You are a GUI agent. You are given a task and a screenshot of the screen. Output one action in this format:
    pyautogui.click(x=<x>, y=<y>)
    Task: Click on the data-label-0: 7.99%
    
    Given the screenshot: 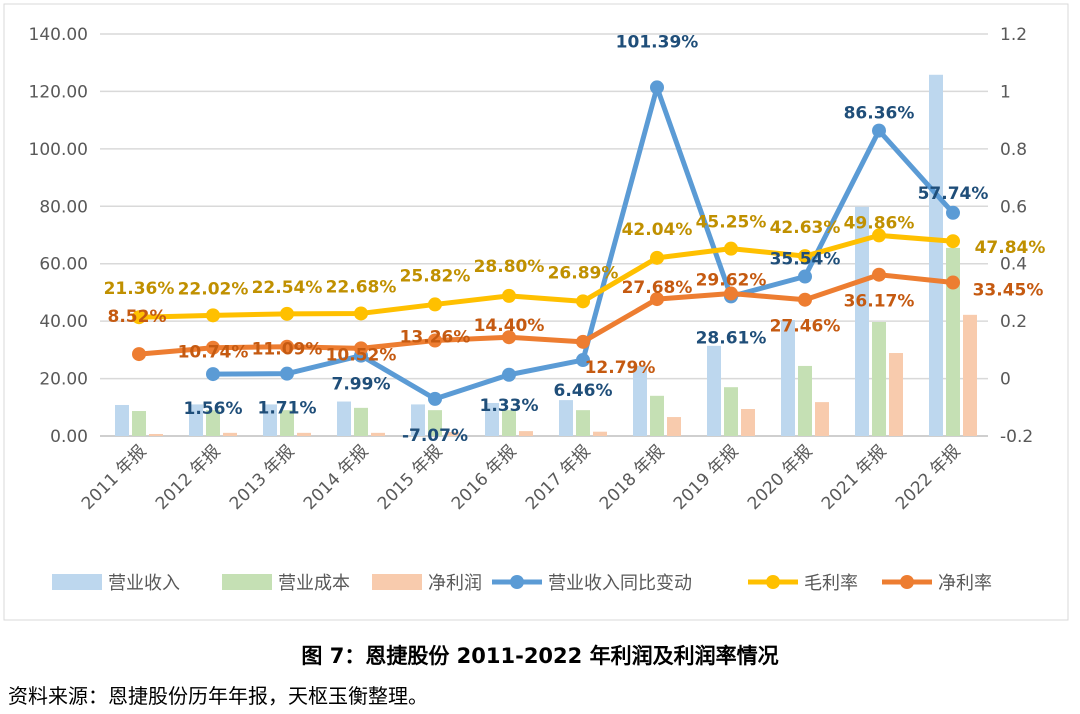 What is the action you would take?
    pyautogui.click(x=361, y=385)
    